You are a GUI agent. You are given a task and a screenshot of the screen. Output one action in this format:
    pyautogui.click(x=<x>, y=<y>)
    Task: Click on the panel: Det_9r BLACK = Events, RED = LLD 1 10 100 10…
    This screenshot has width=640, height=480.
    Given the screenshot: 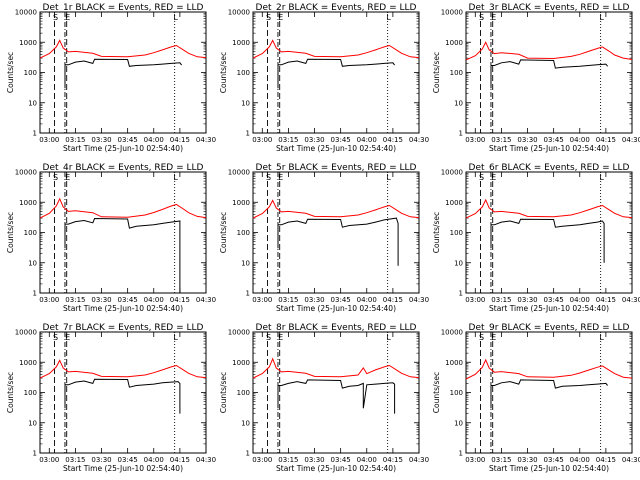 What is the action you would take?
    pyautogui.click(x=536, y=398)
    